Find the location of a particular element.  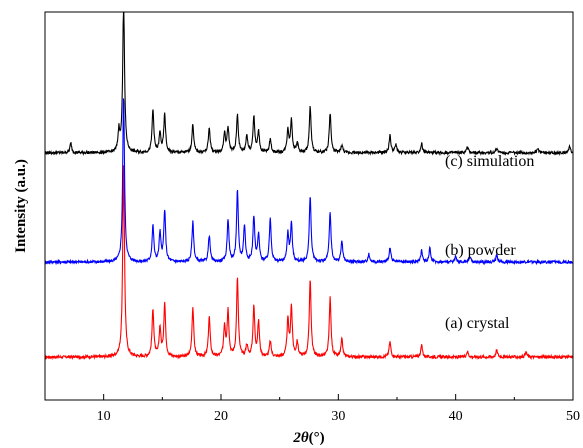

series-labels: (a) crystal (b) powder (c) simulation is located at coordinates (489, 242).